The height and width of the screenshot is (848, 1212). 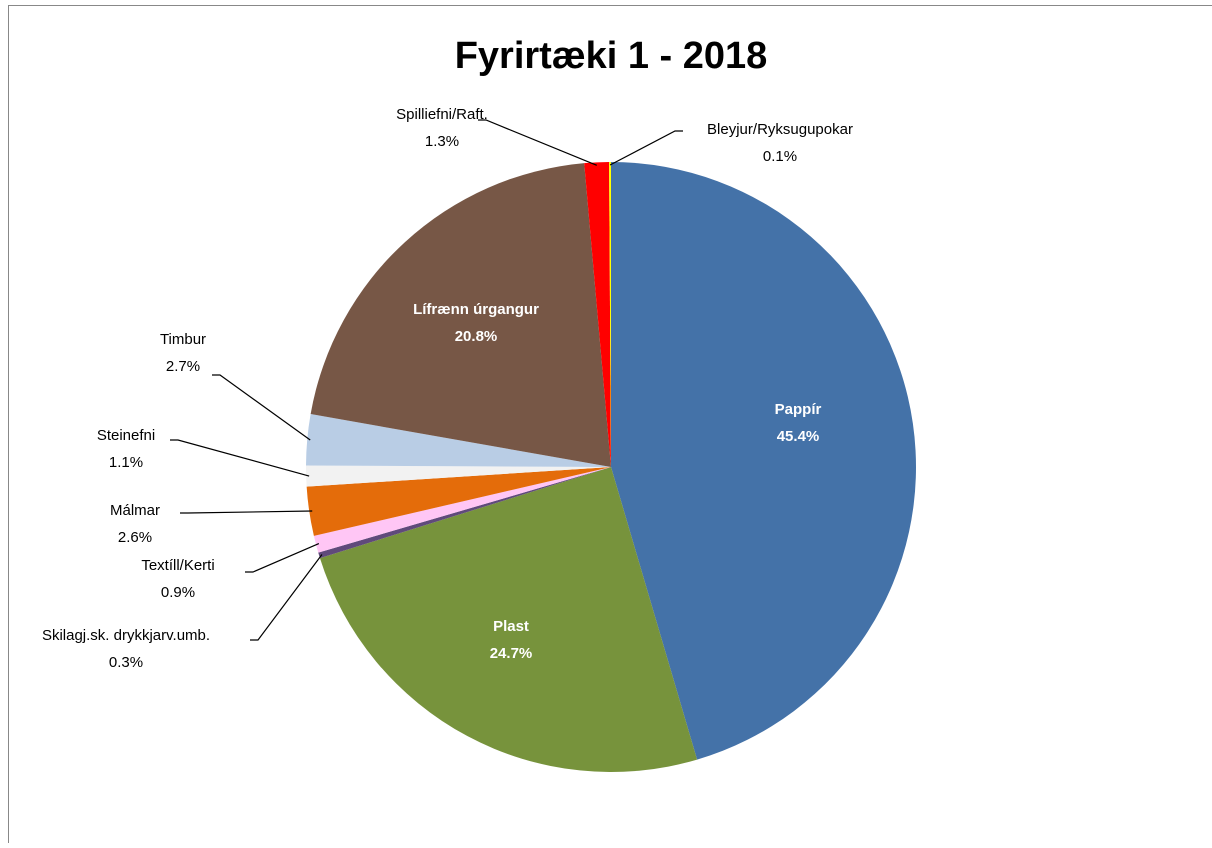 What do you see at coordinates (442, 114) in the screenshot?
I see `data-label-name: Spilliefni/Raft.` at bounding box center [442, 114].